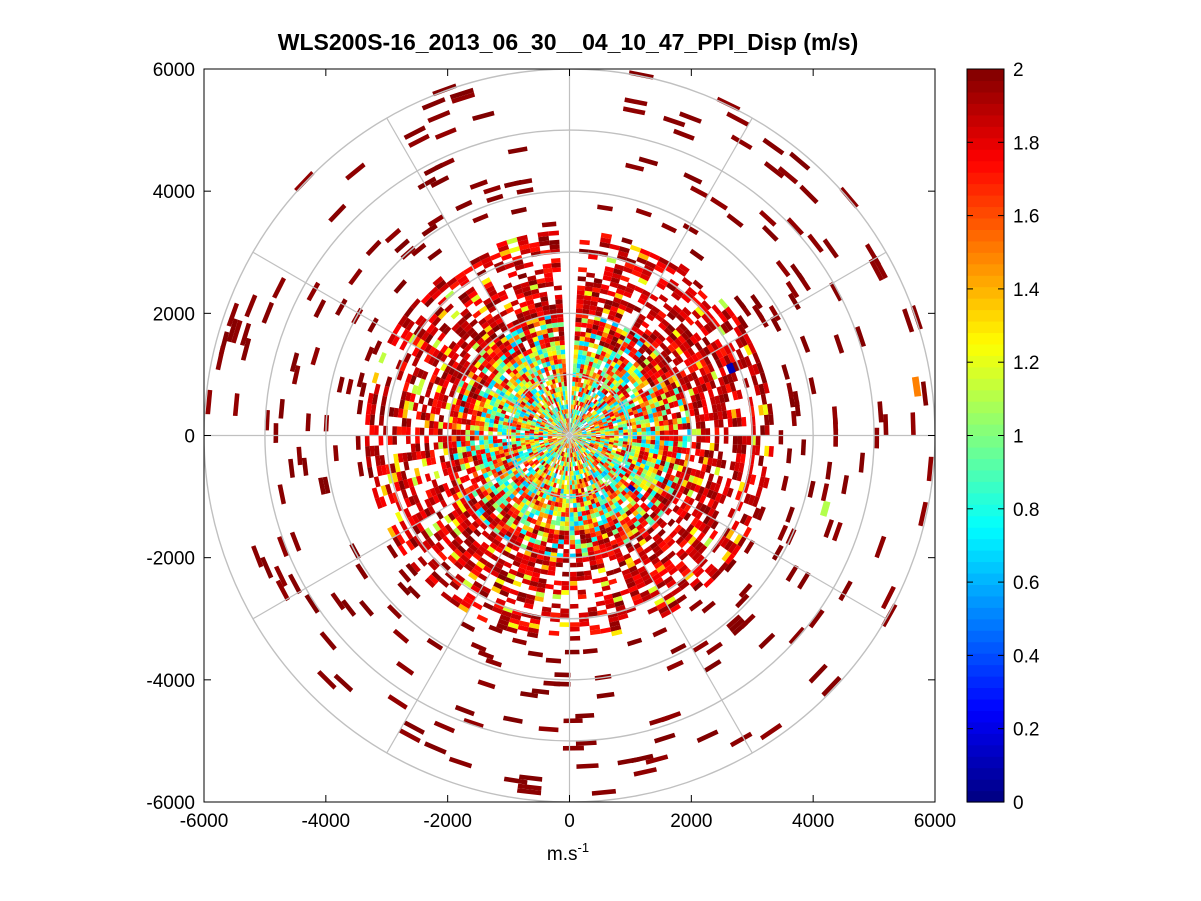  What do you see at coordinates (691, 821) in the screenshot?
I see `x-tick-label: 2000` at bounding box center [691, 821].